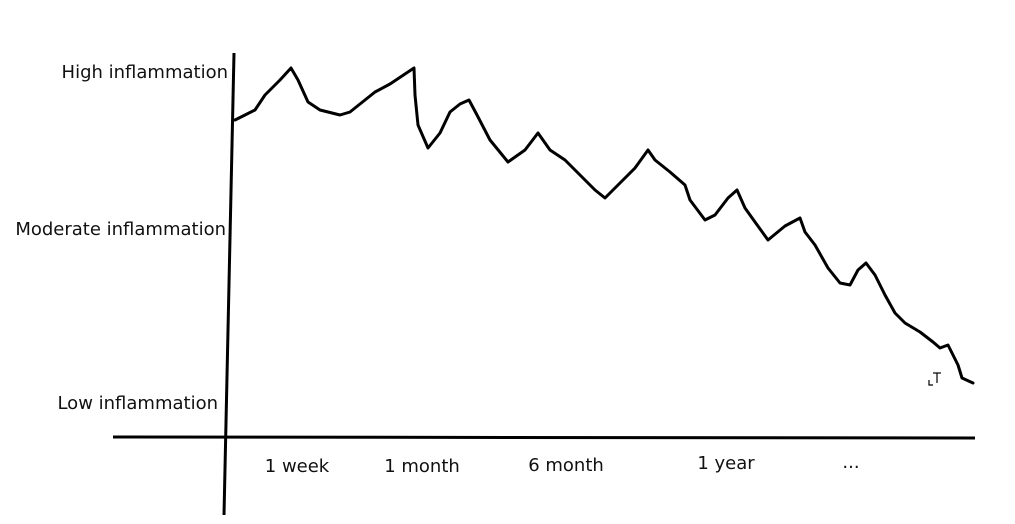 The width and height of the screenshot is (1015, 524). I want to click on x-label: 1 week, so click(297, 466).